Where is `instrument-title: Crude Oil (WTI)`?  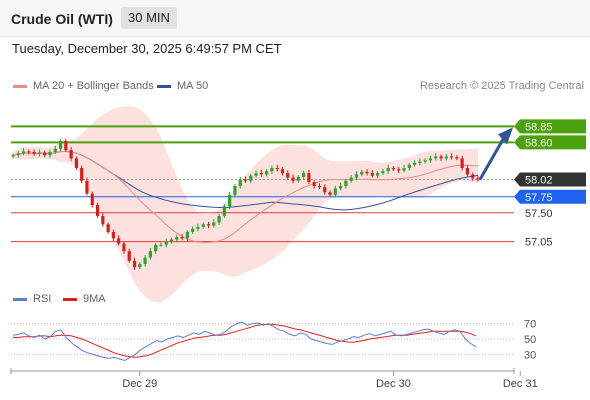
instrument-title: Crude Oil (WTI) is located at coordinates (62, 19).